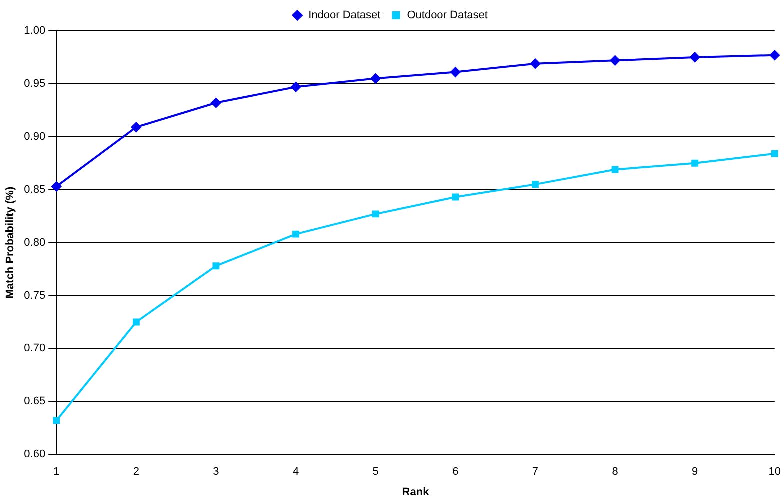  Describe the element at coordinates (35, 31) in the screenshot. I see `y-tick-label: 1.00` at that location.